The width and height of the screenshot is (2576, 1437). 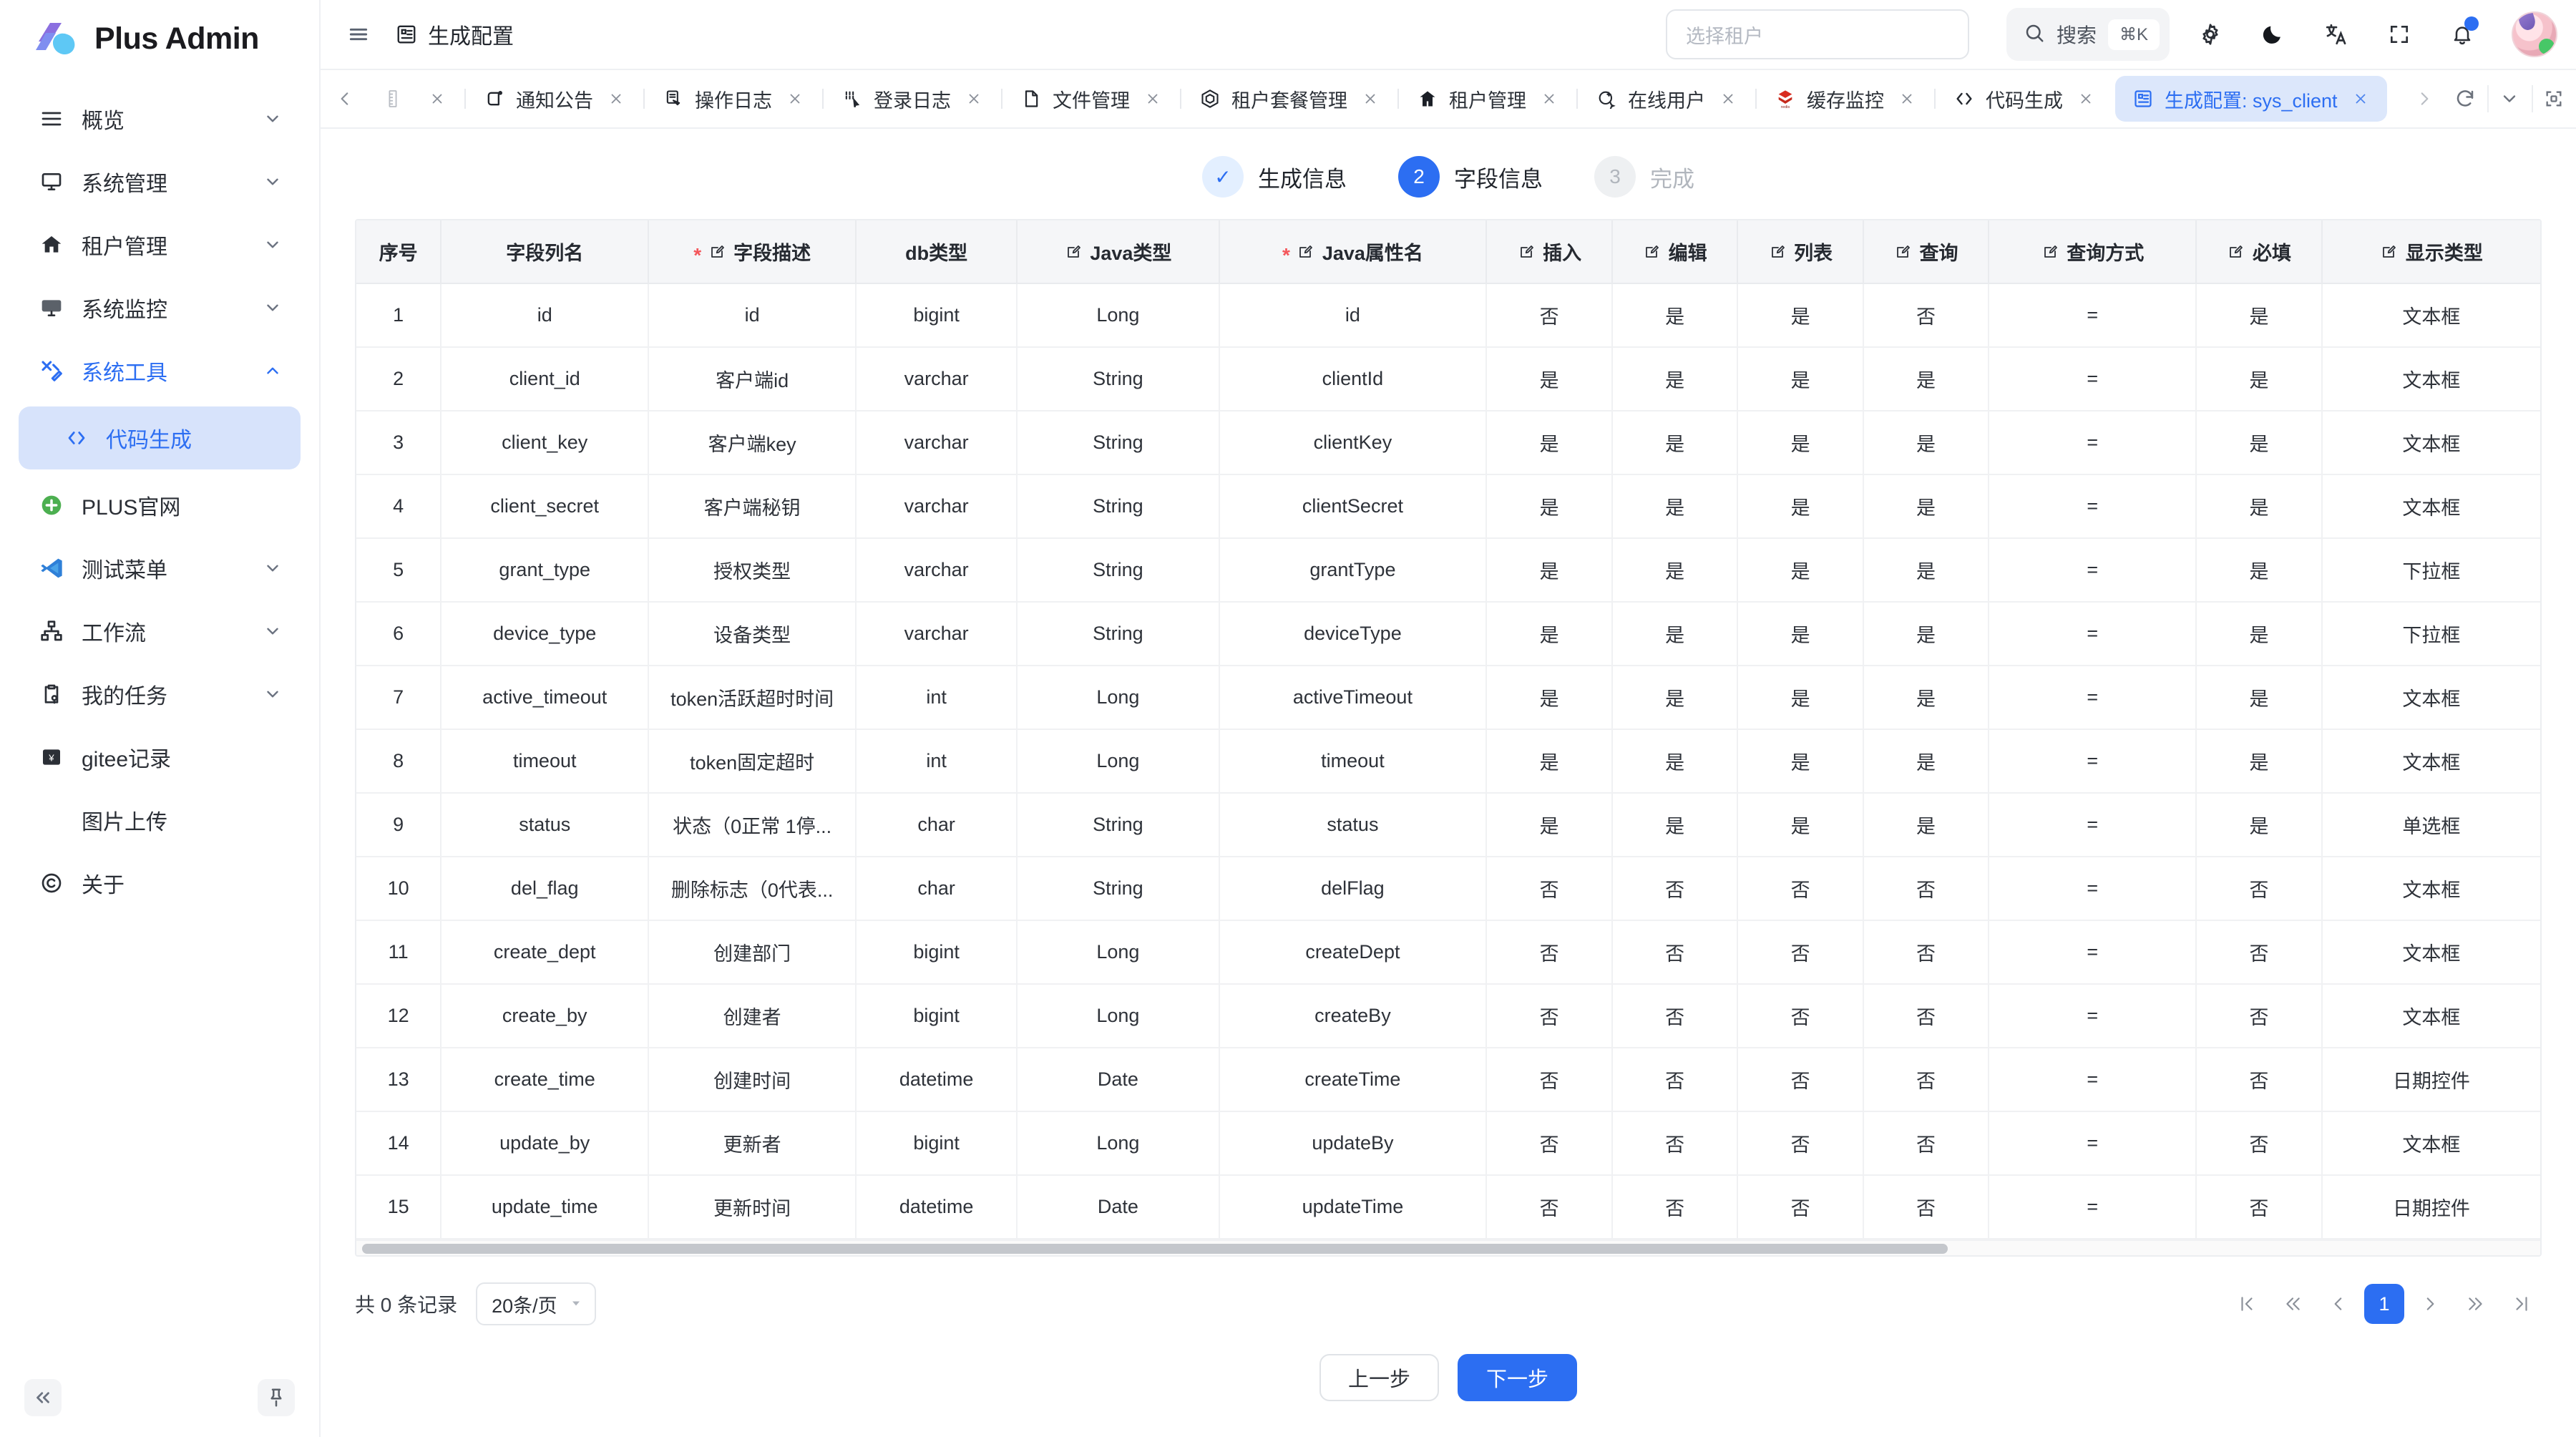 I want to click on sidebar-item-system-management: 系统管理, so click(x=160, y=181).